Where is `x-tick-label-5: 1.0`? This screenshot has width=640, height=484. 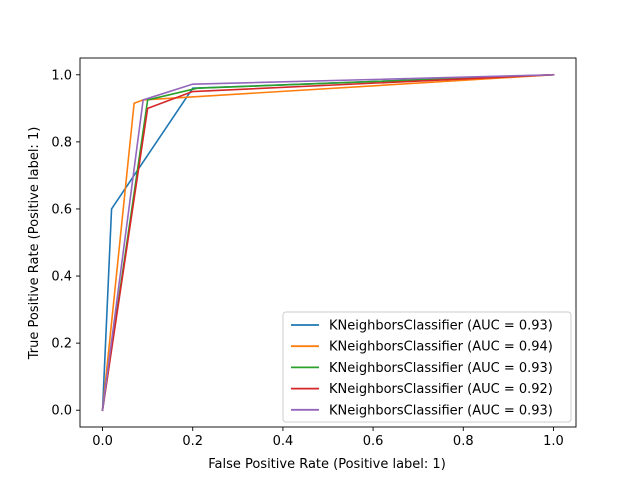
x-tick-label-5: 1.0 is located at coordinates (553, 441).